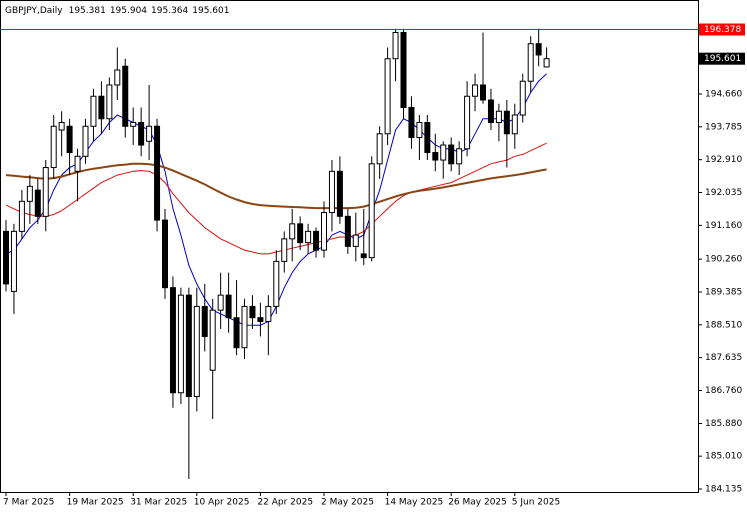 The image size is (747, 513). Describe the element at coordinates (128, 11) in the screenshot. I see `high-value: 195.904` at that location.